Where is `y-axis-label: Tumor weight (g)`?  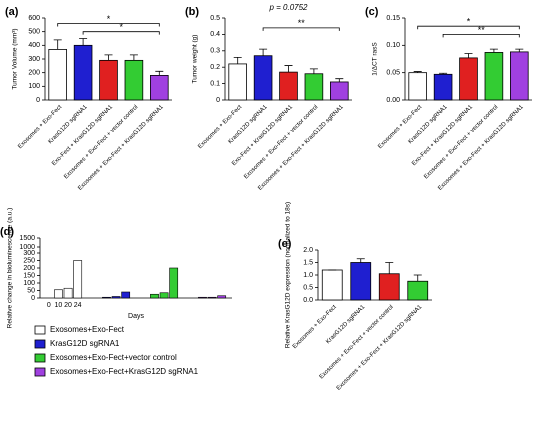
y-axis-label: Tumor weight (g) is located at coordinates (195, 59).